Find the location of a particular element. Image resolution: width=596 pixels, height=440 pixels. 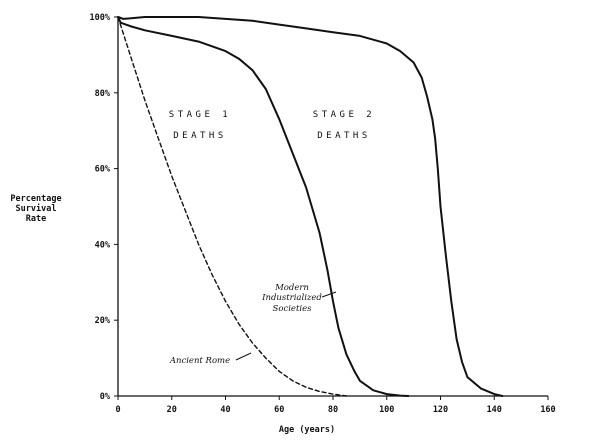

x-tick-label: 0 is located at coordinates (117, 410).